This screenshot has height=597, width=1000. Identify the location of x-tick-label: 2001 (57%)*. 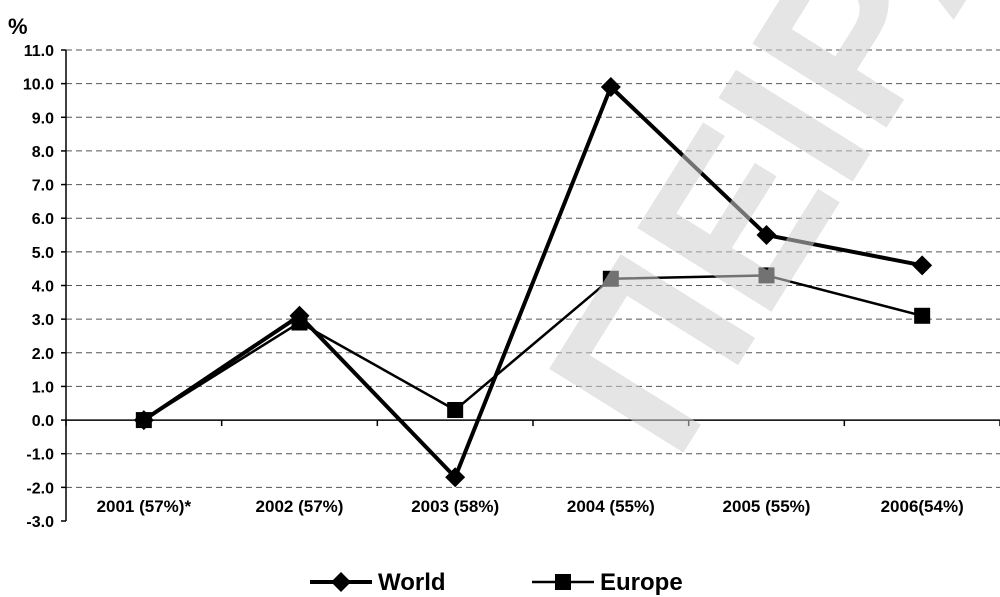
(144, 506).